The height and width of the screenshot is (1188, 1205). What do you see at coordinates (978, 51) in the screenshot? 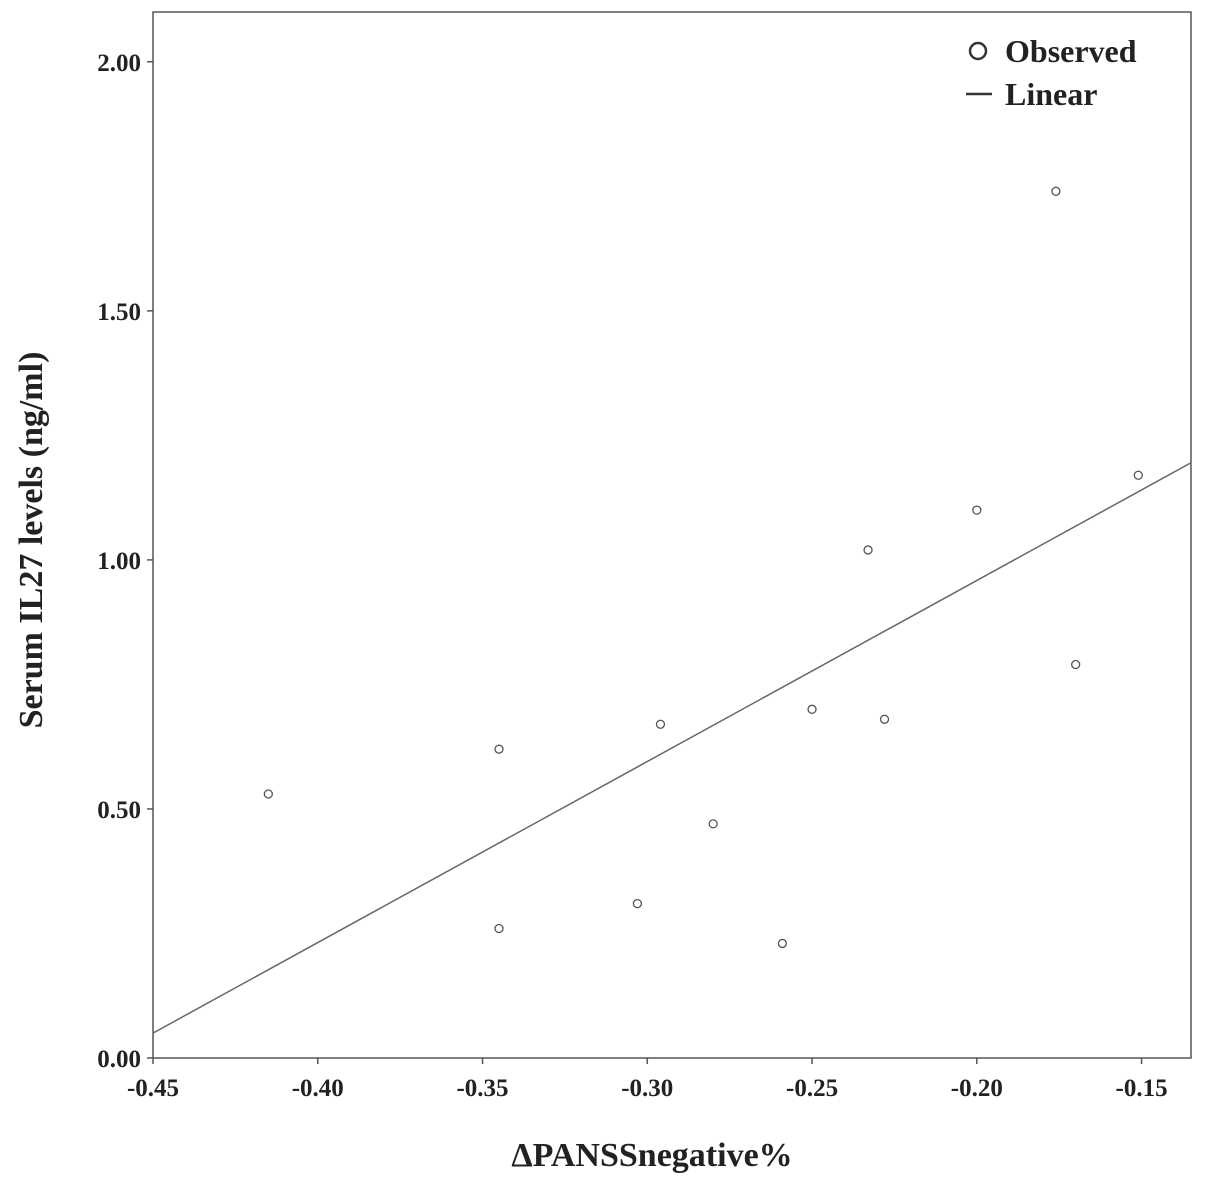
I see `legend-observed-marker` at bounding box center [978, 51].